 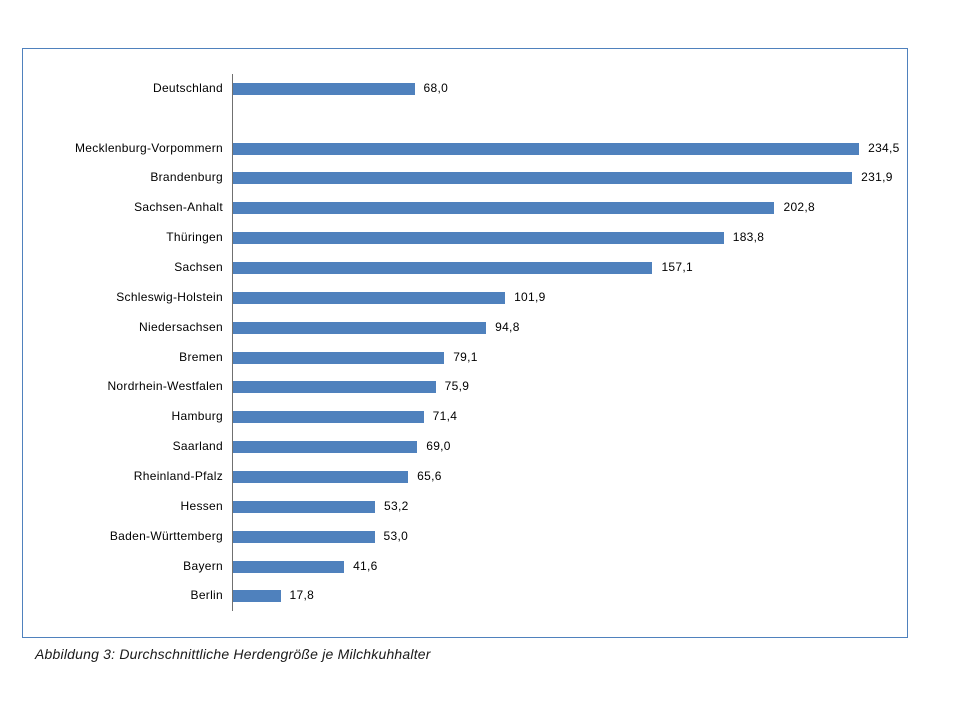 What do you see at coordinates (396, 505) in the screenshot?
I see `value-label: 53,2` at bounding box center [396, 505].